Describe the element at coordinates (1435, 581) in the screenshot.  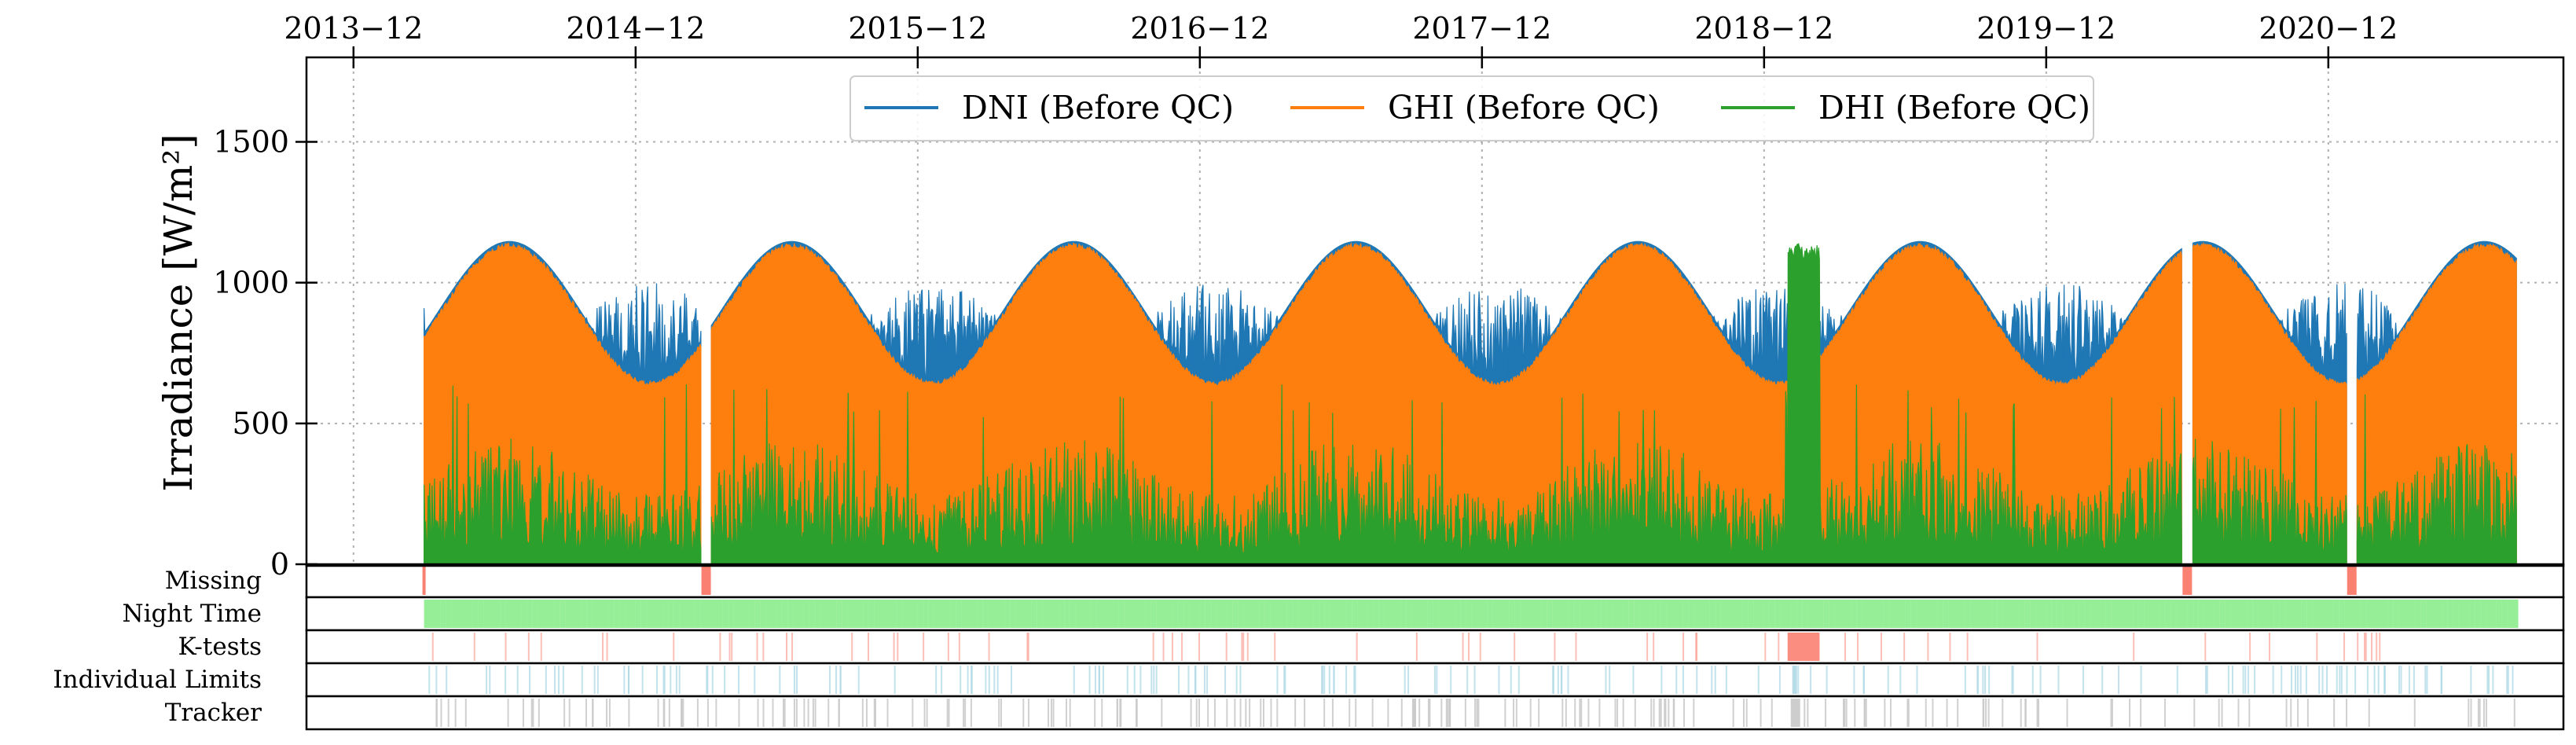
I see `qc-strip` at that location.